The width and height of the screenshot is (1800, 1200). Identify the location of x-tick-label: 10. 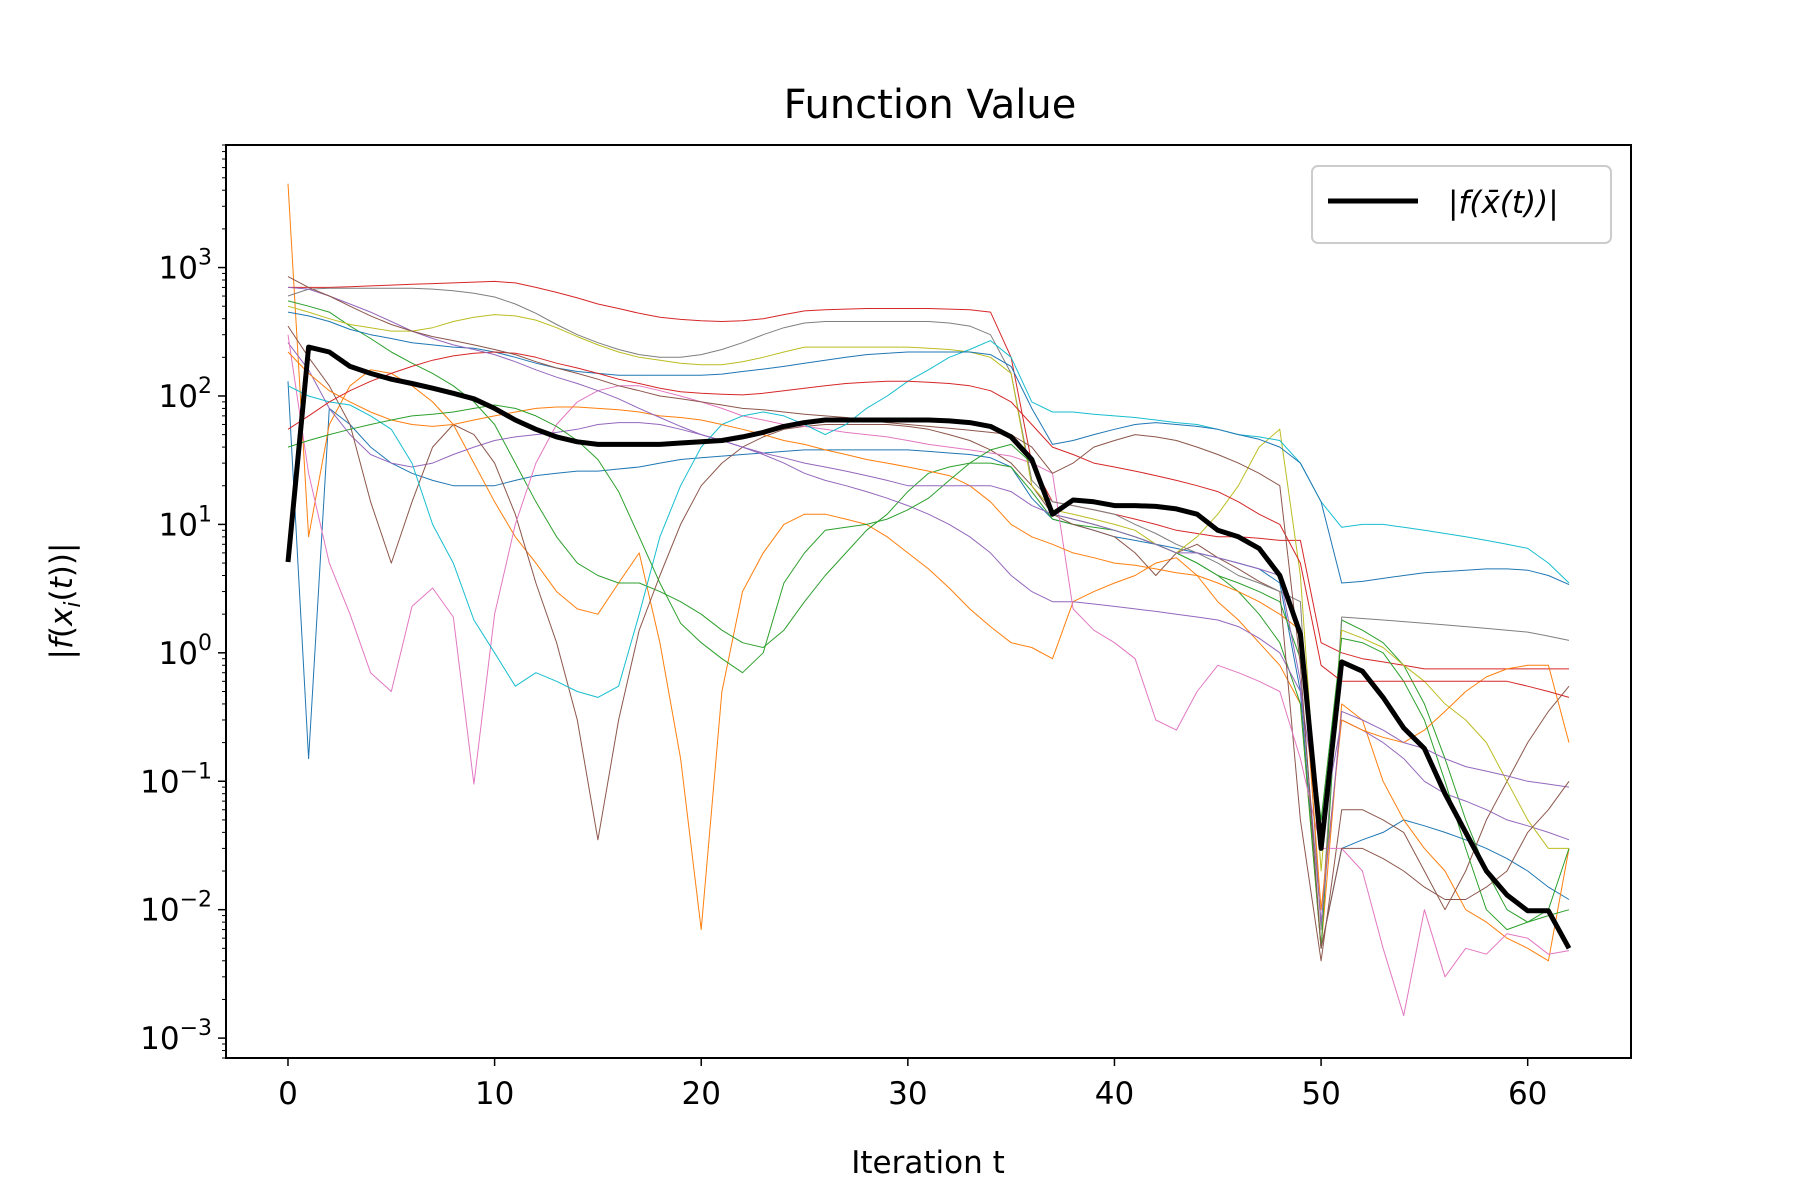
(494, 1094).